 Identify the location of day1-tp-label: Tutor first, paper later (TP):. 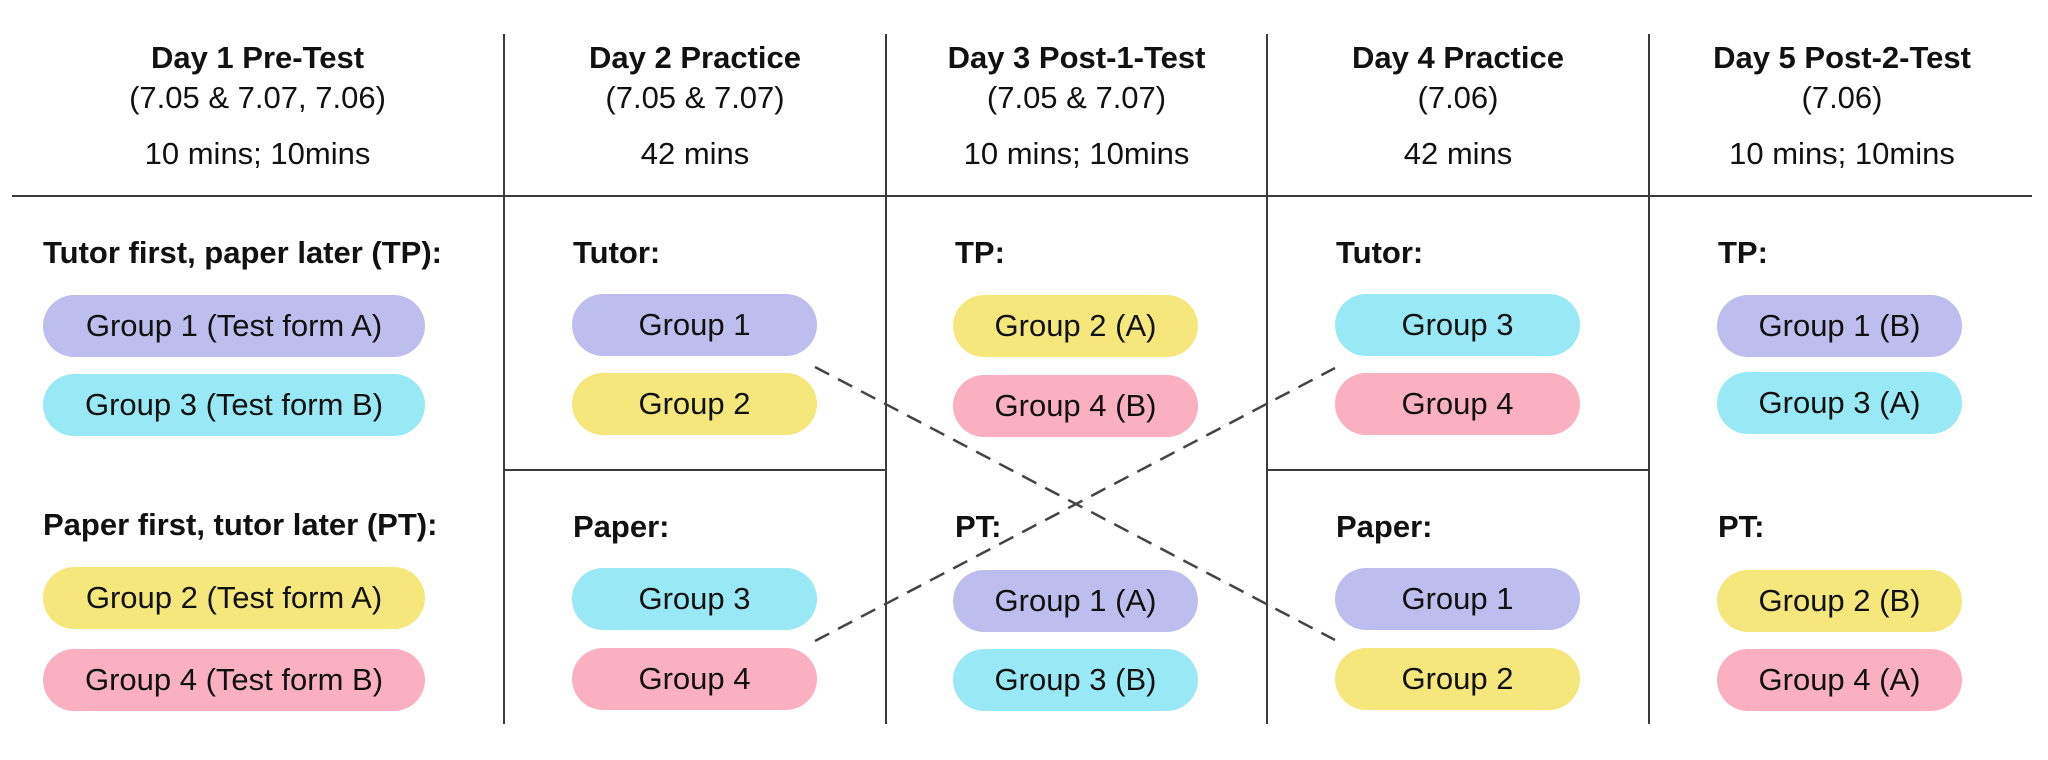
(243, 252).